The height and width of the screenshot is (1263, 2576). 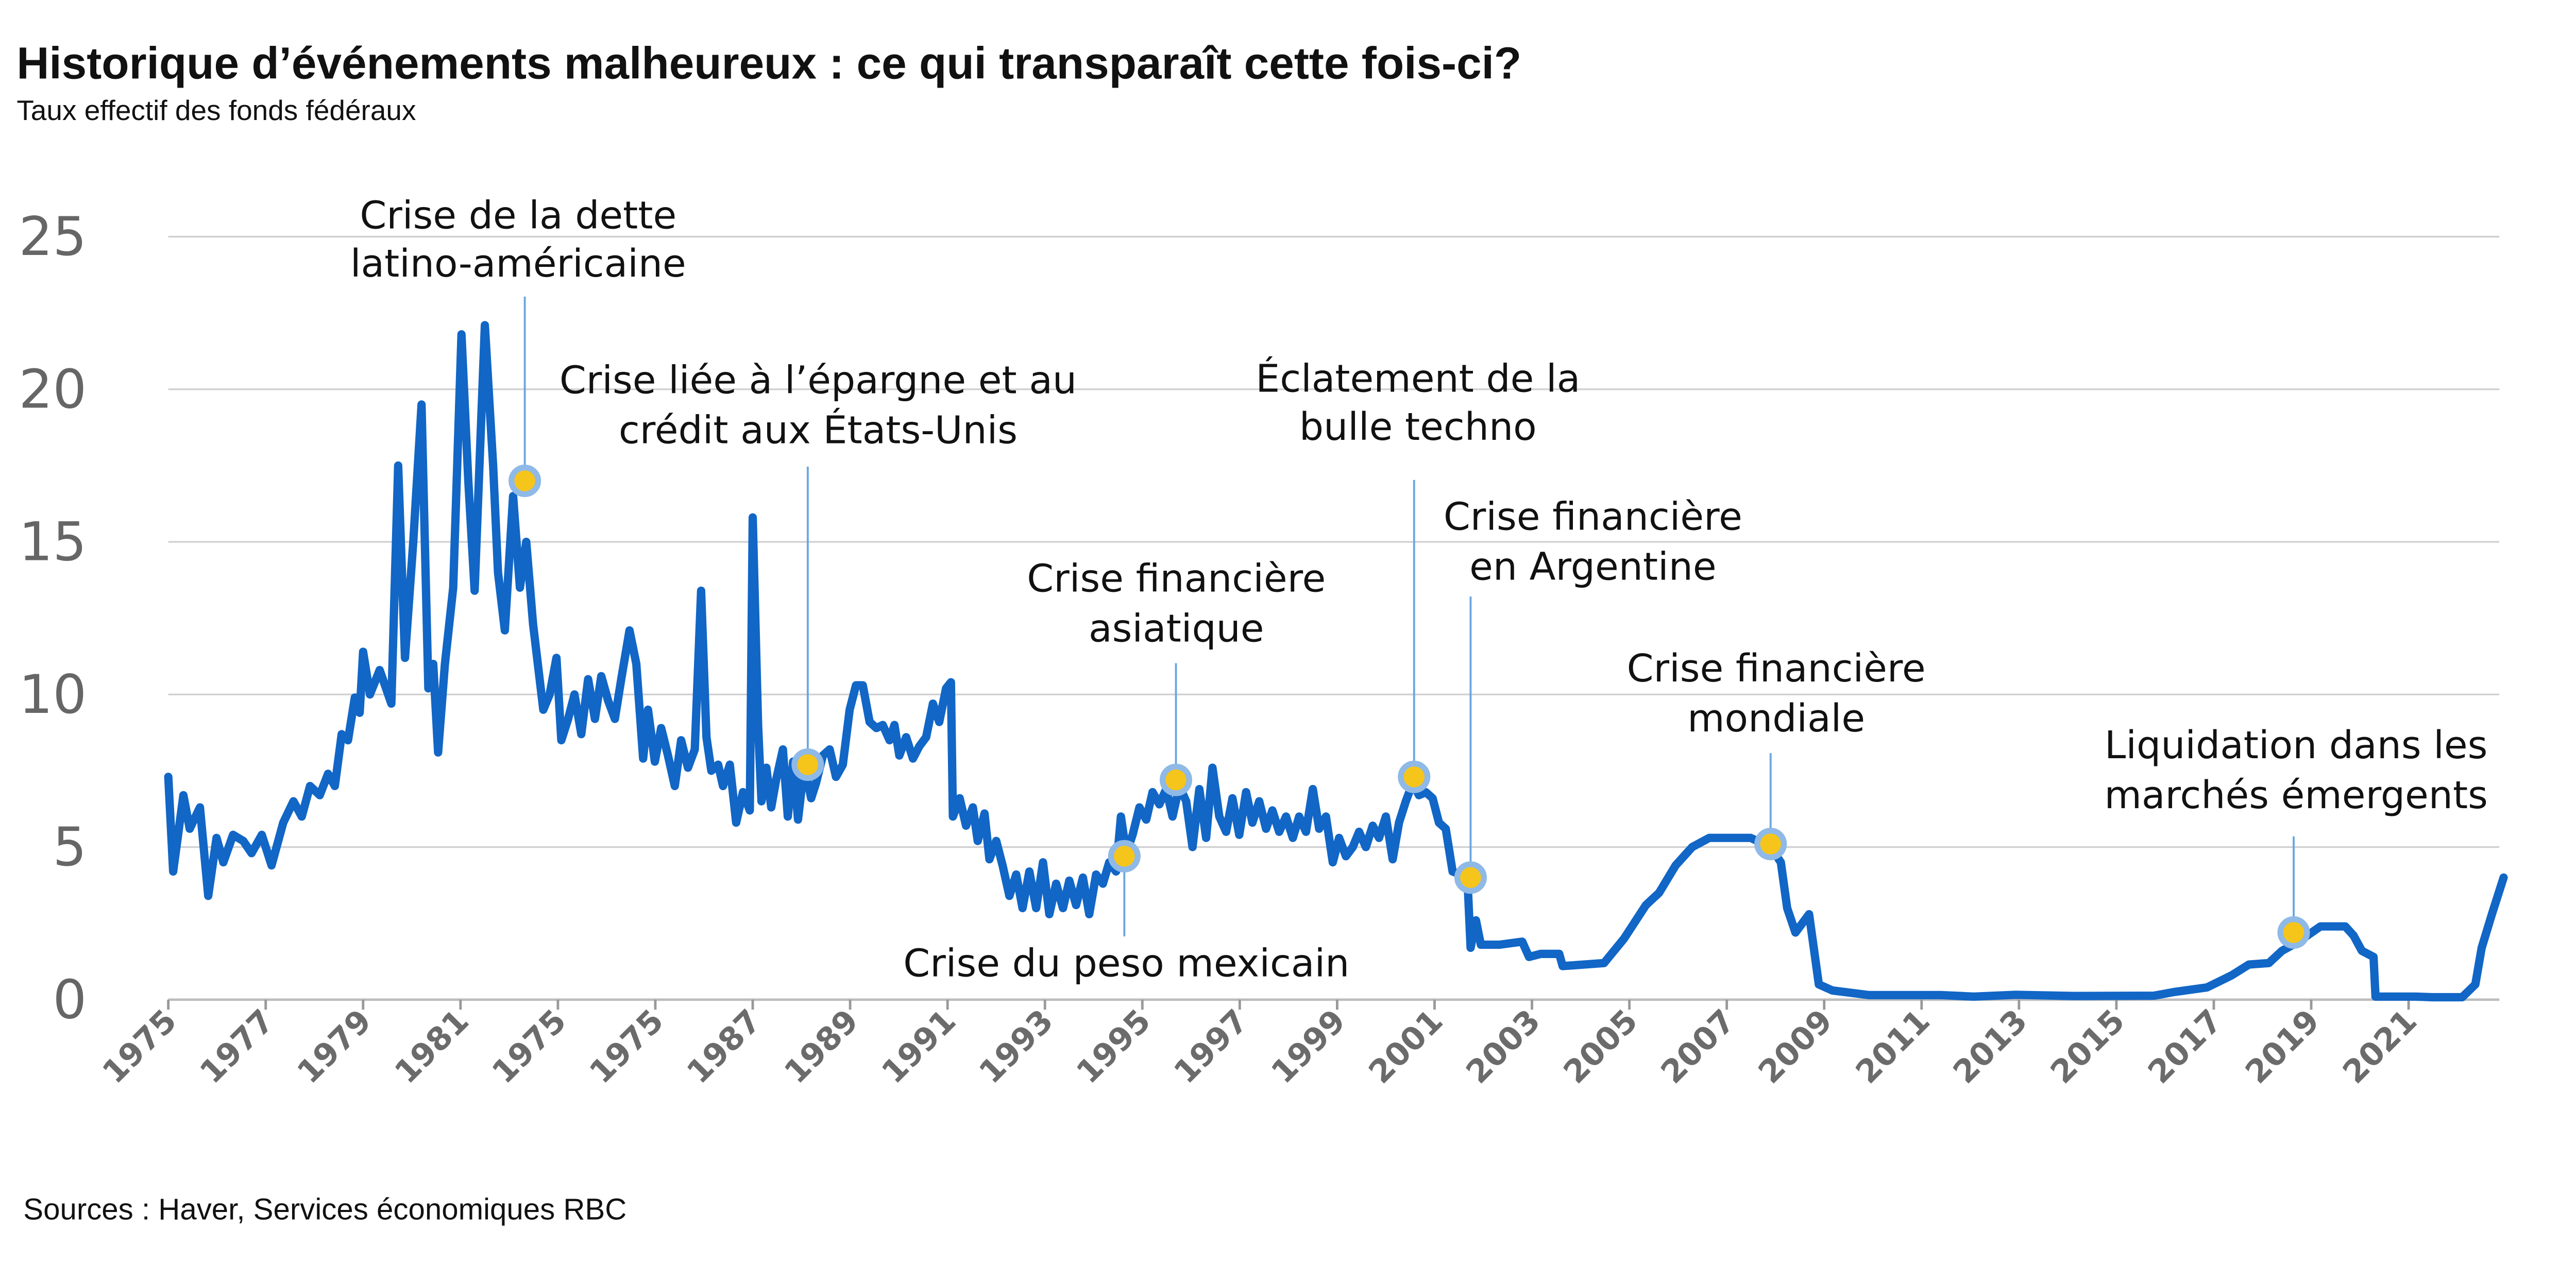 What do you see at coordinates (1308, 1046) in the screenshot?
I see `x-tick-label: 1999` at bounding box center [1308, 1046].